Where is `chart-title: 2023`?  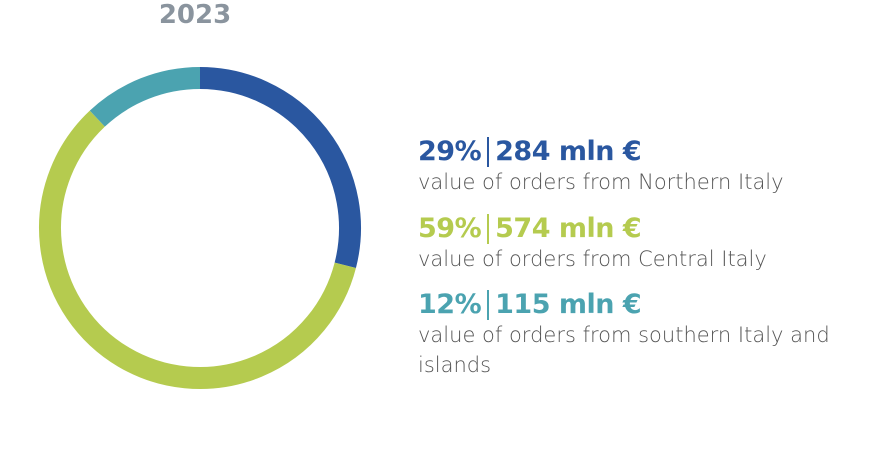
chart-title: 2023 is located at coordinates (195, 15).